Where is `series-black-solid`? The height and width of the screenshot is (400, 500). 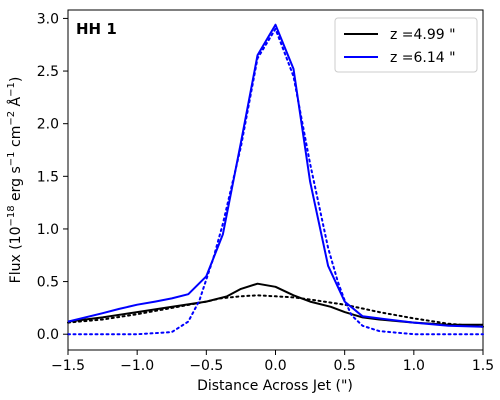 series-black-solid is located at coordinates (275, 304).